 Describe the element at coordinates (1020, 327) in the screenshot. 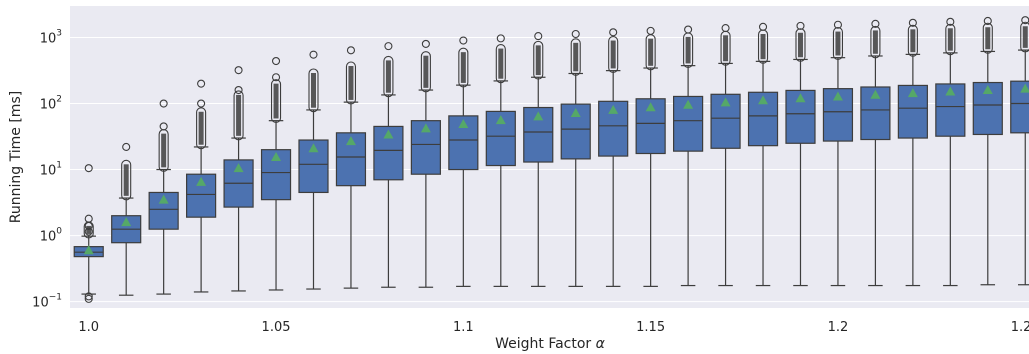

I see `x-tick-label: 1.25` at that location.